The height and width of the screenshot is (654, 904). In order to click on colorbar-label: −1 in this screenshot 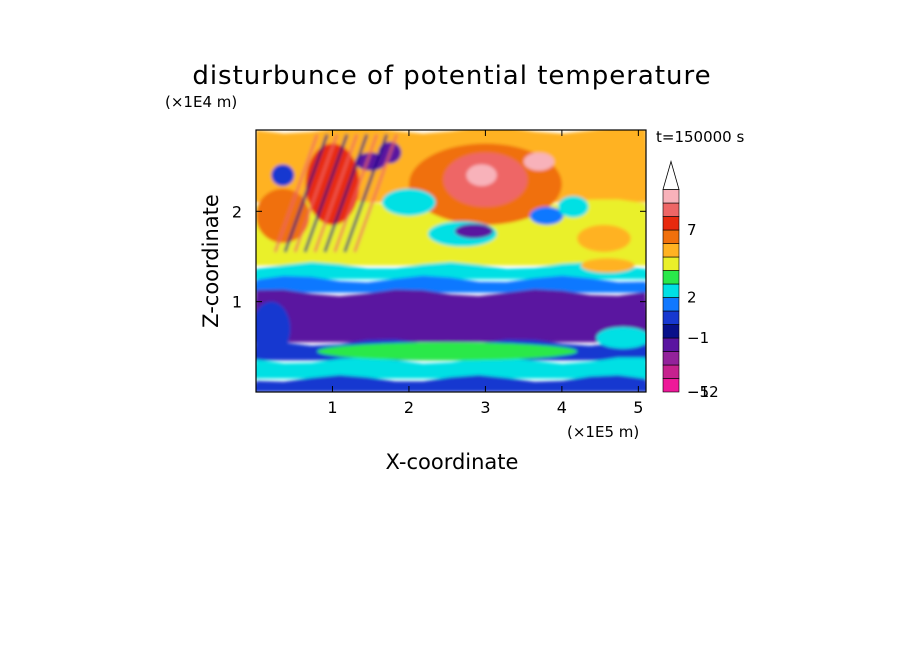, I will do `click(698, 338)`.